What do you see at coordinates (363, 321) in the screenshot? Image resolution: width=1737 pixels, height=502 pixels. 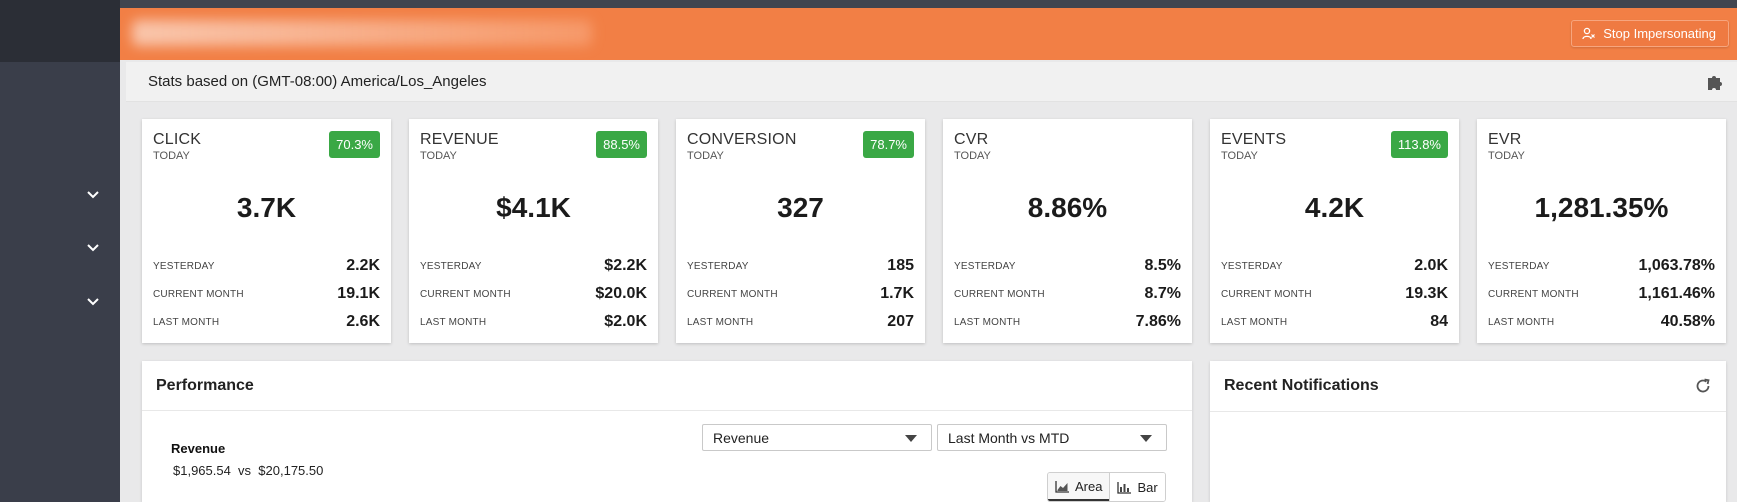 I see `row-value: 2.6K` at bounding box center [363, 321].